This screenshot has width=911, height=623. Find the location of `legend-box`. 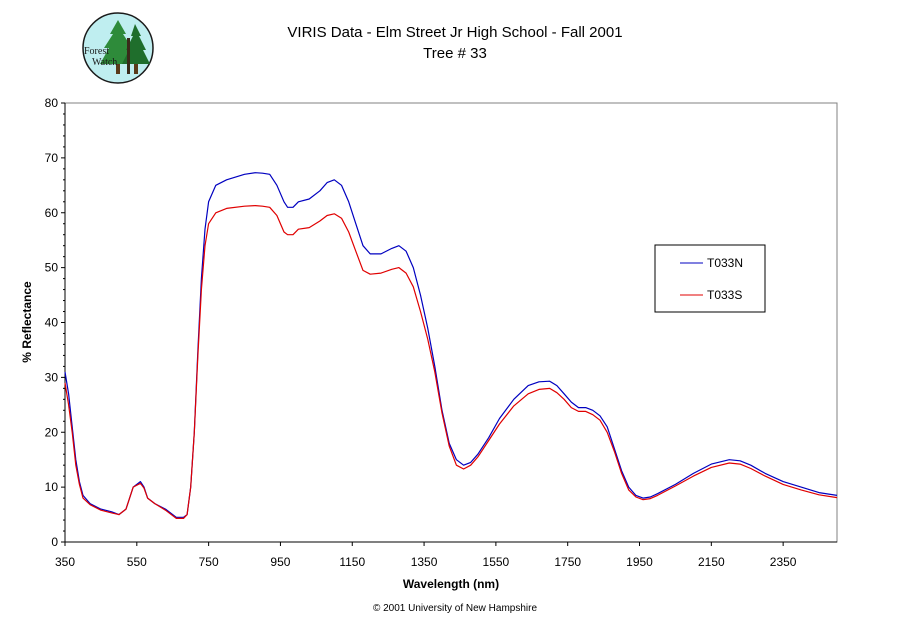

legend-box is located at coordinates (710, 278).